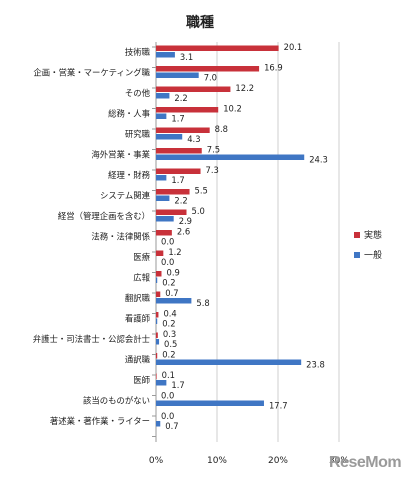 The height and width of the screenshot is (480, 411). I want to click on category-label: 企画・営業・マーケティング職, so click(91, 73).